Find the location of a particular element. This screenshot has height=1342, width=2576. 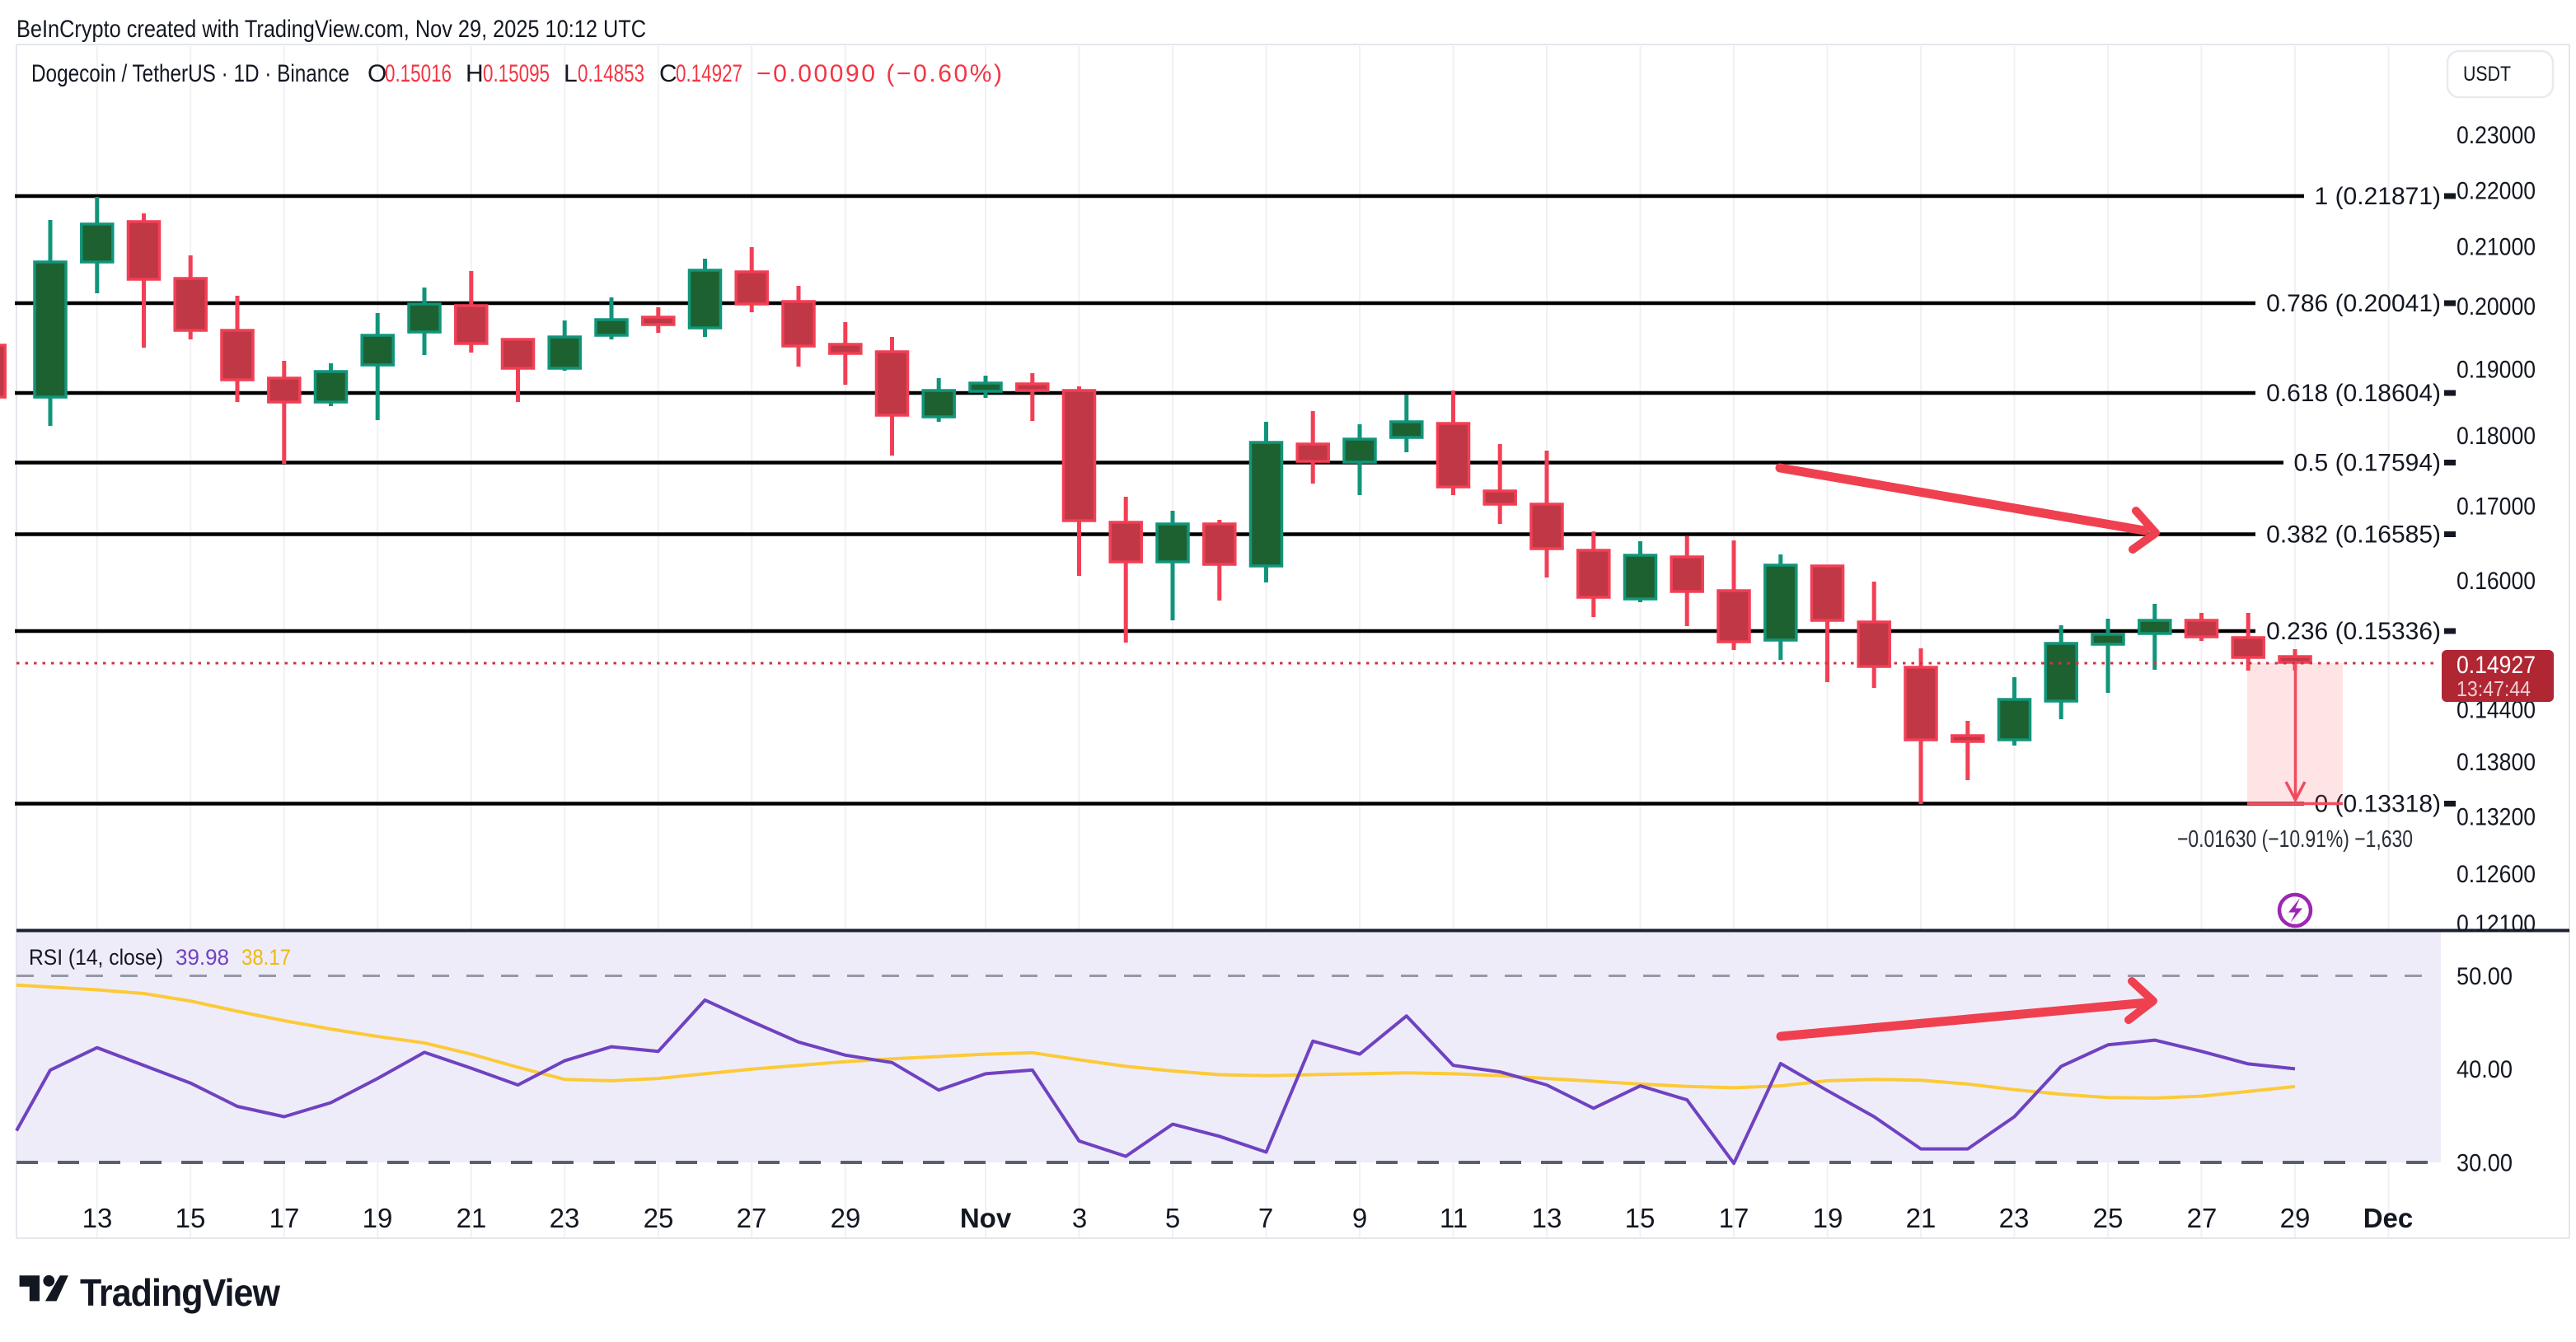

svg-text: 0.15016 is located at coordinates (418, 73).